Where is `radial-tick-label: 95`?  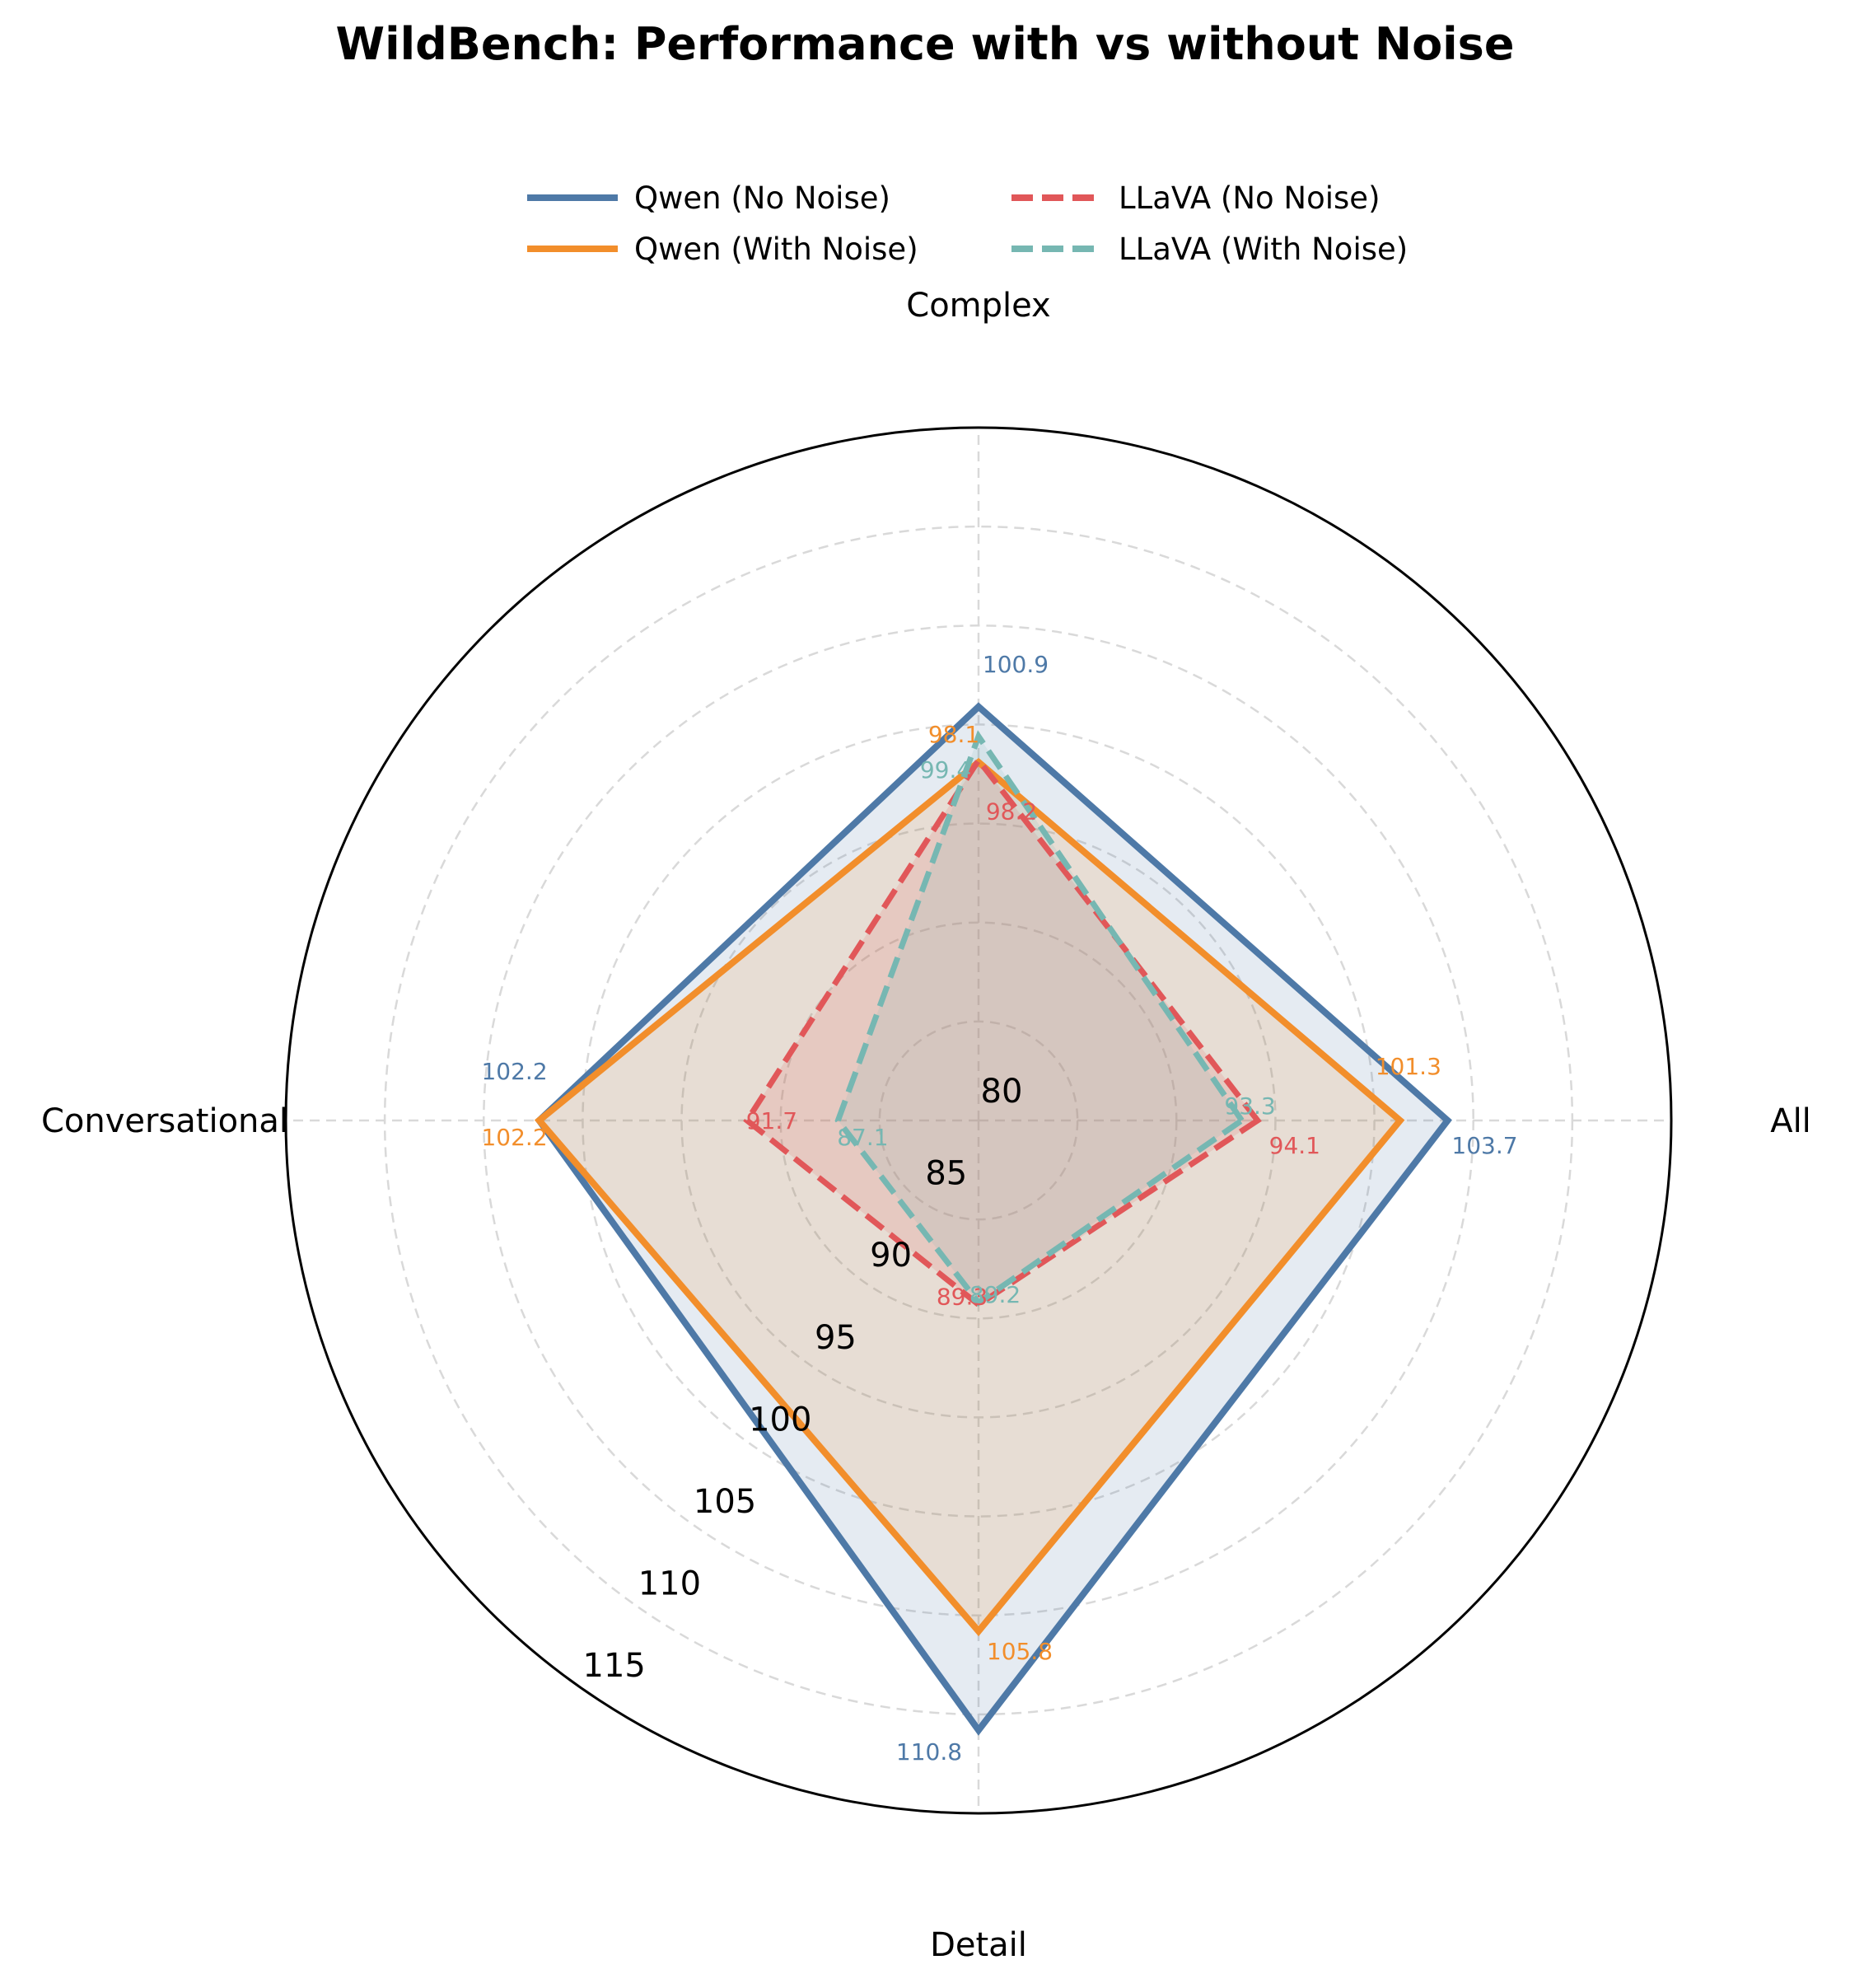 radial-tick-label: 95 is located at coordinates (836, 1338).